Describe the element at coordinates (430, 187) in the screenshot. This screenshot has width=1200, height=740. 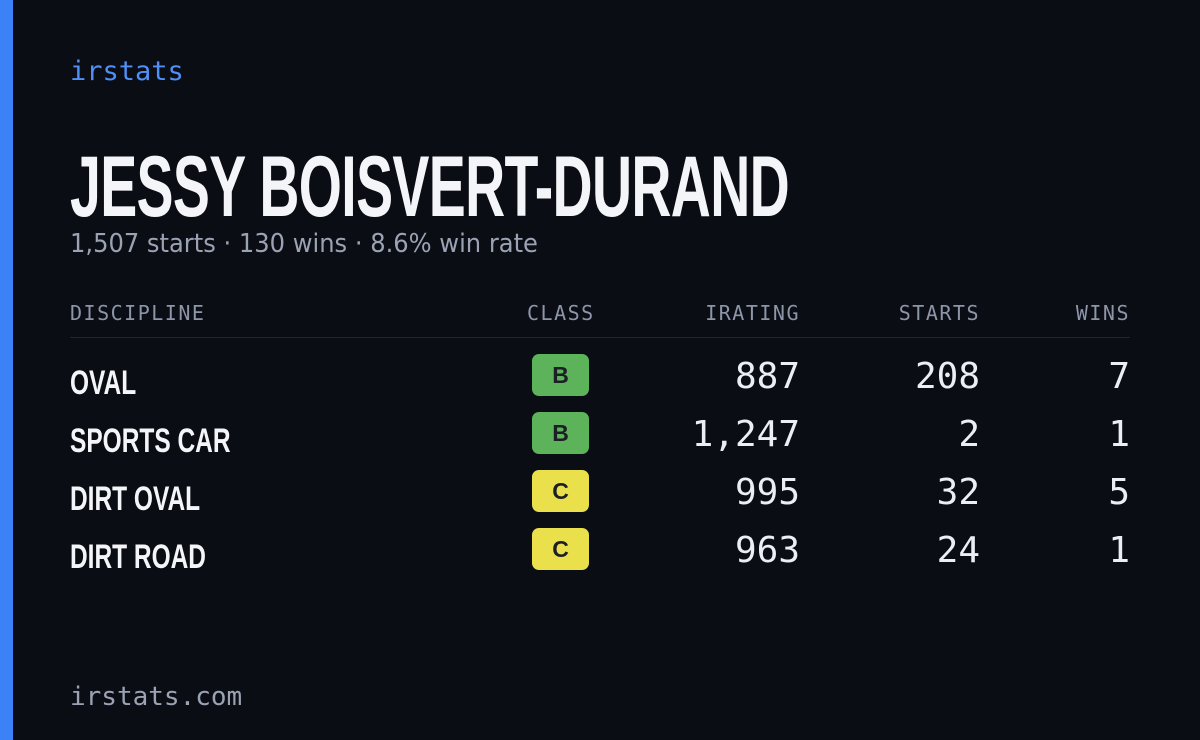
I see `driver-name: JESSY BOISVERT-DURAND` at that location.